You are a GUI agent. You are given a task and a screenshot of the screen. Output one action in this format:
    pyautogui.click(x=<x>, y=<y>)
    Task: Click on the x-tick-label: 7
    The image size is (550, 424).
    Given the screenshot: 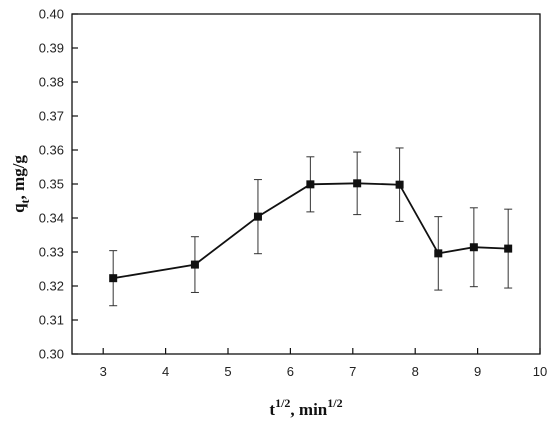 What is the action you would take?
    pyautogui.click(x=352, y=371)
    